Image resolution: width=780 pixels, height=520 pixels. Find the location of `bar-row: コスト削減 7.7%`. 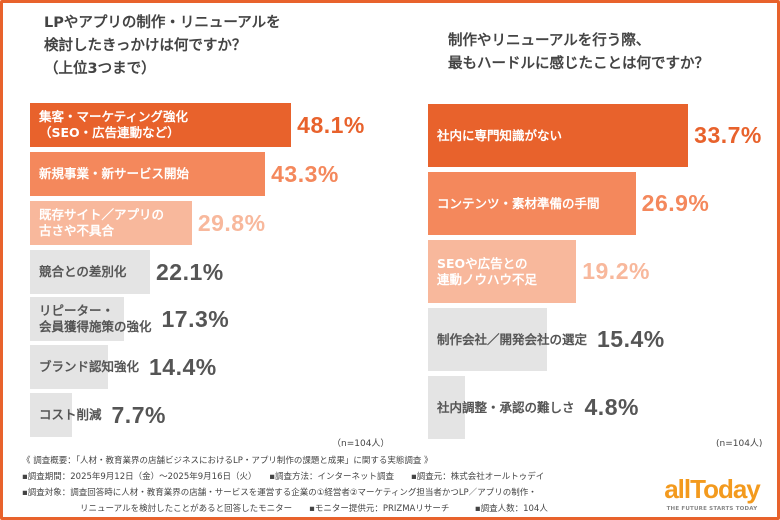

bar-row: コスト削減 7.7% is located at coordinates (98, 415).